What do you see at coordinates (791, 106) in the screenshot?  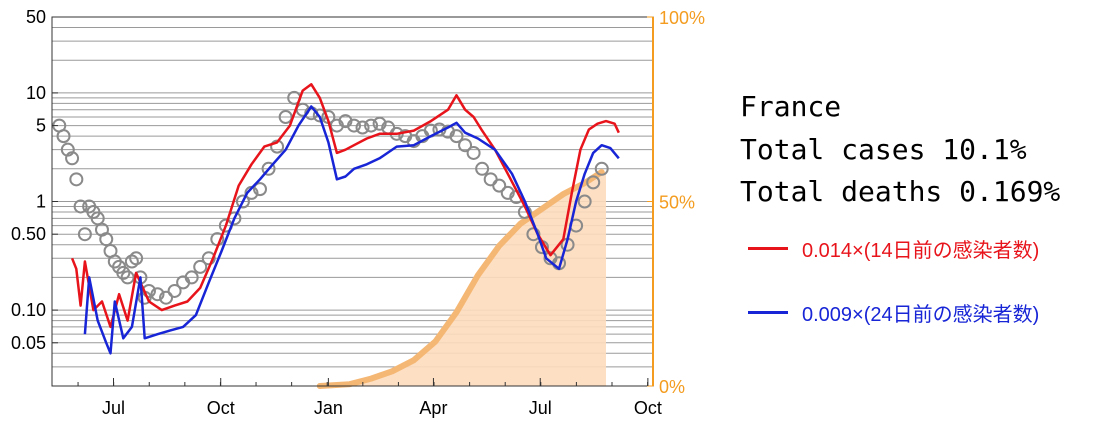 I see `country-title: France` at bounding box center [791, 106].